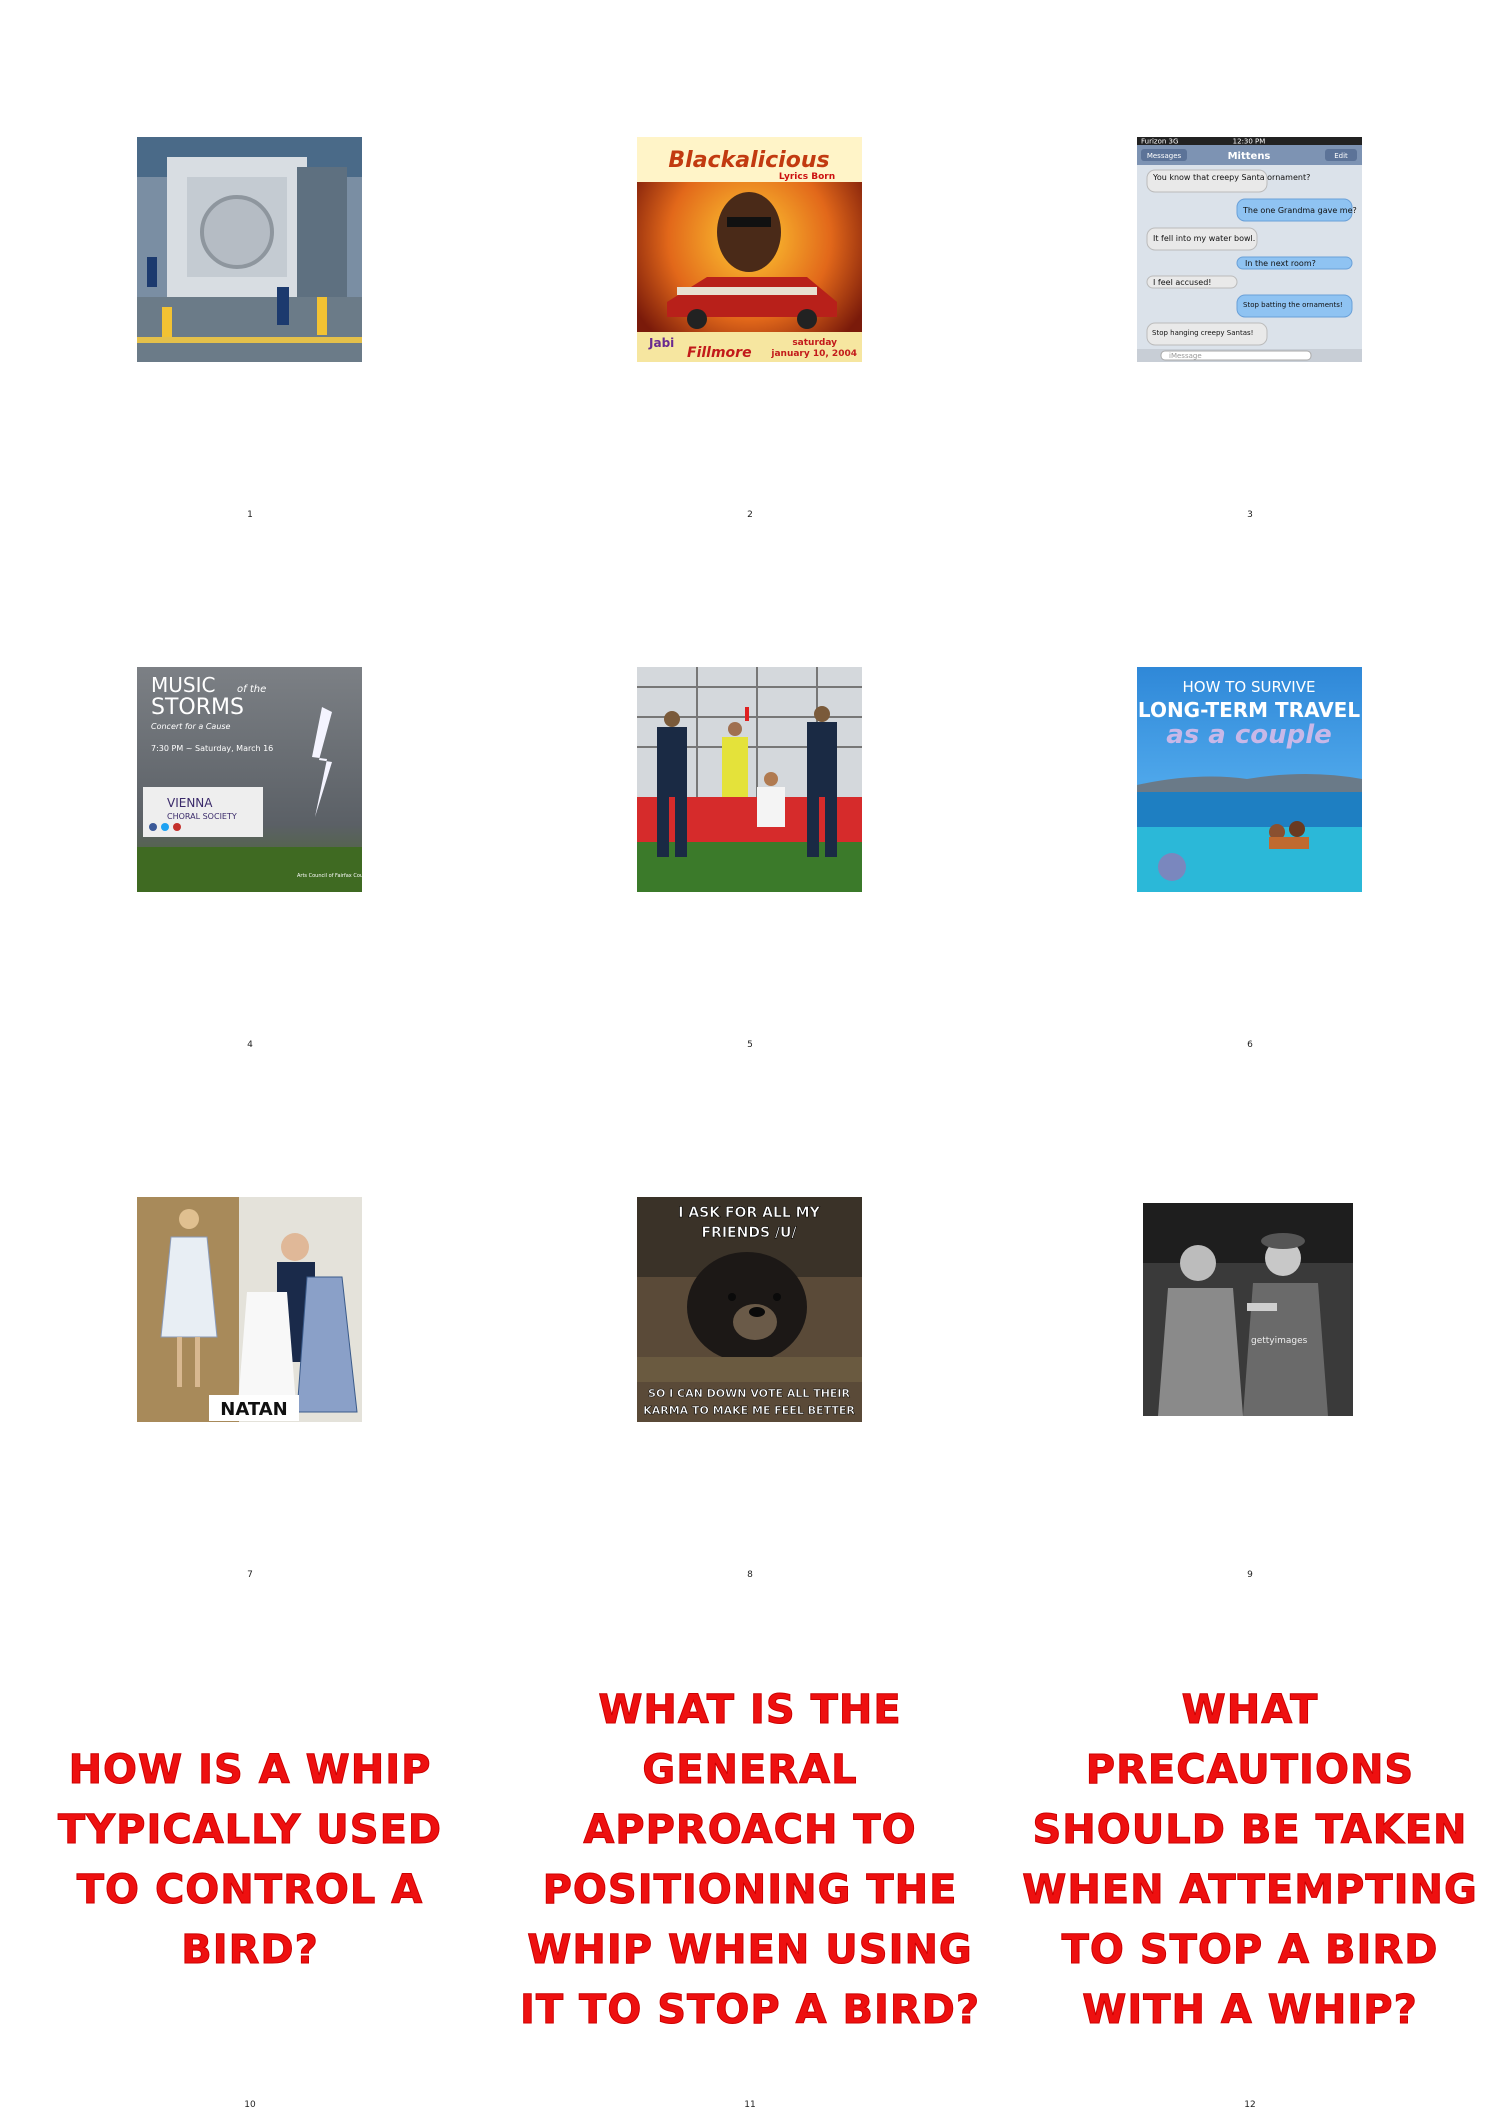 This screenshot has height=2120, width=1500. I want to click on message-input: iMessage, so click(1185, 356).